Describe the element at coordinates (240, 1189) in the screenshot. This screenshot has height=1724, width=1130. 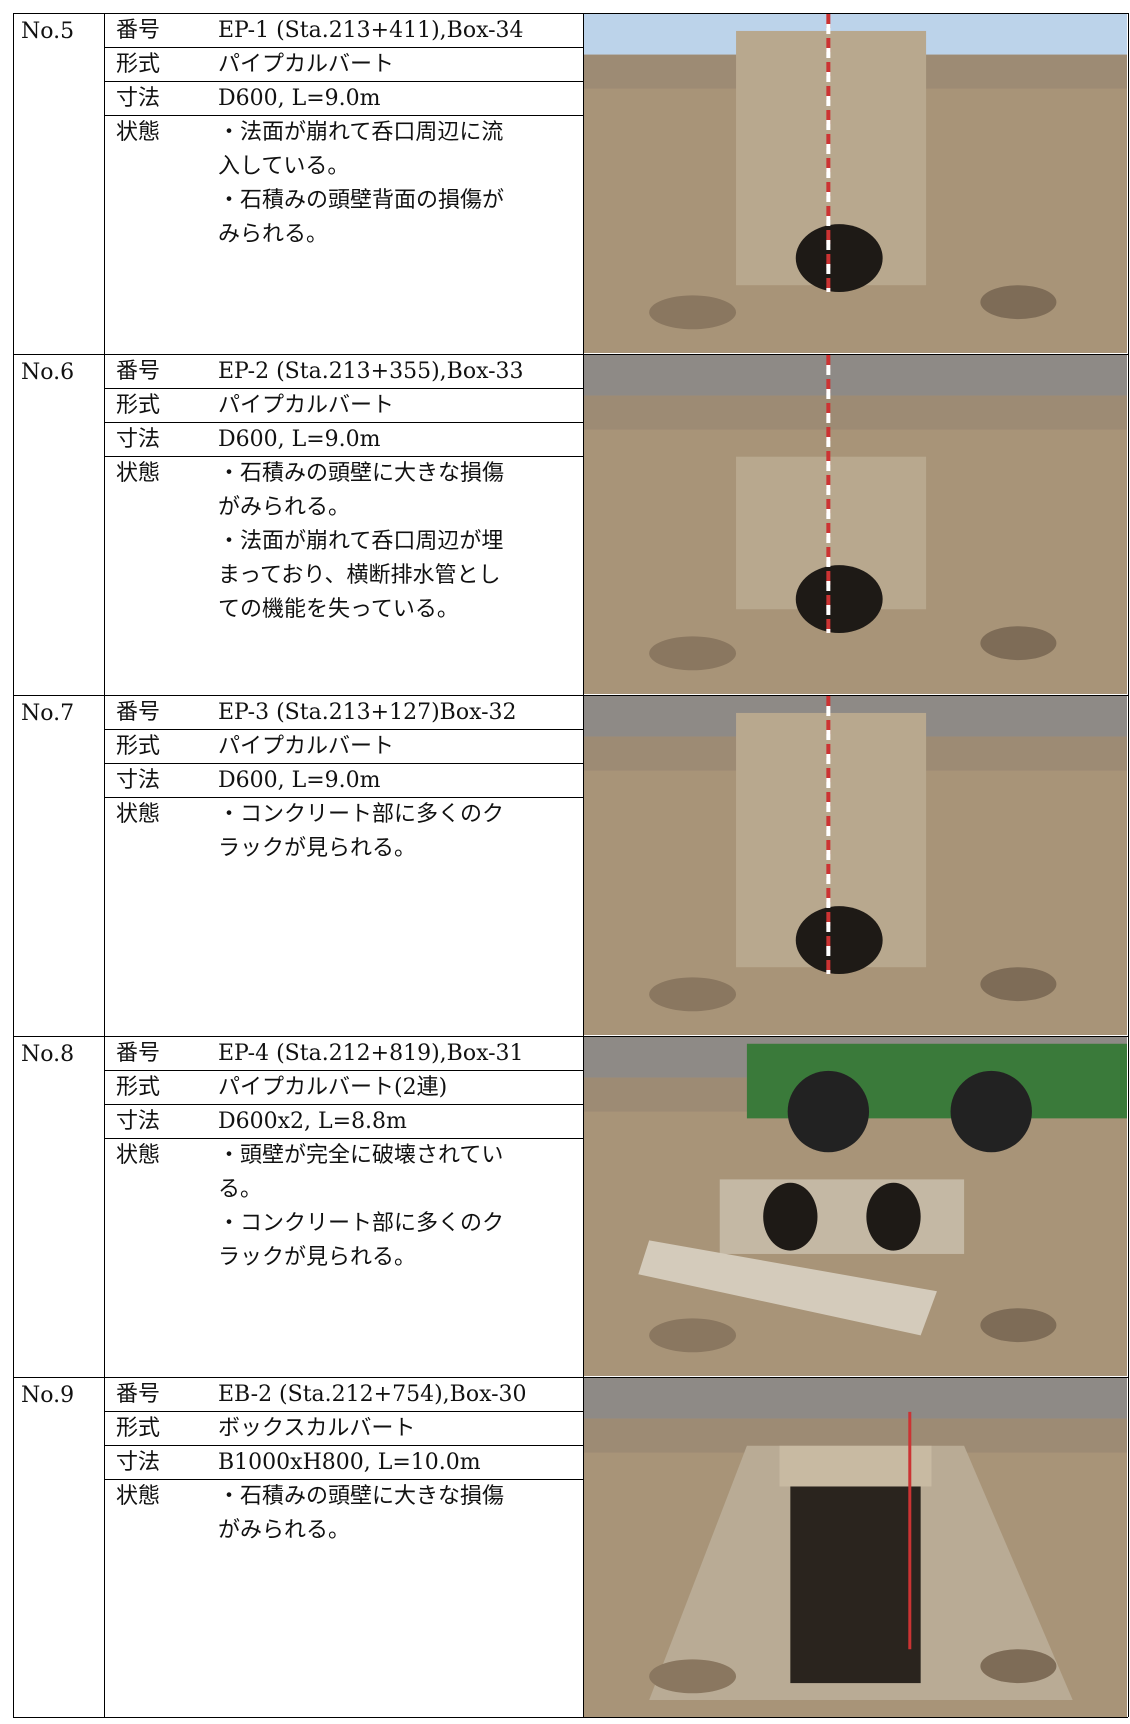
I see `status-line: る。` at that location.